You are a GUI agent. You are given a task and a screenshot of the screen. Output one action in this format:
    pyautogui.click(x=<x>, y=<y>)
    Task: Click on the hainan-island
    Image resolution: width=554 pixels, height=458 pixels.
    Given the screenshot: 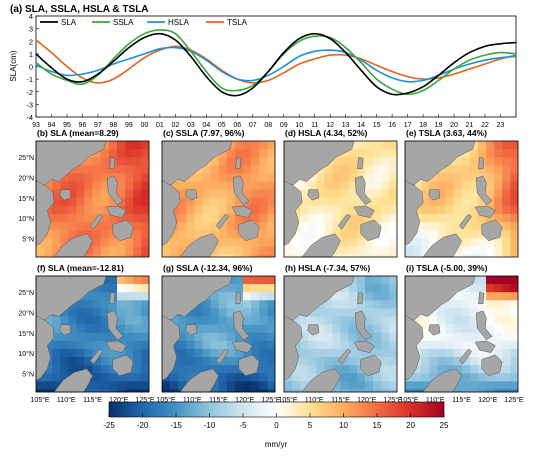 What is the action you would take?
    pyautogui.click(x=313, y=195)
    